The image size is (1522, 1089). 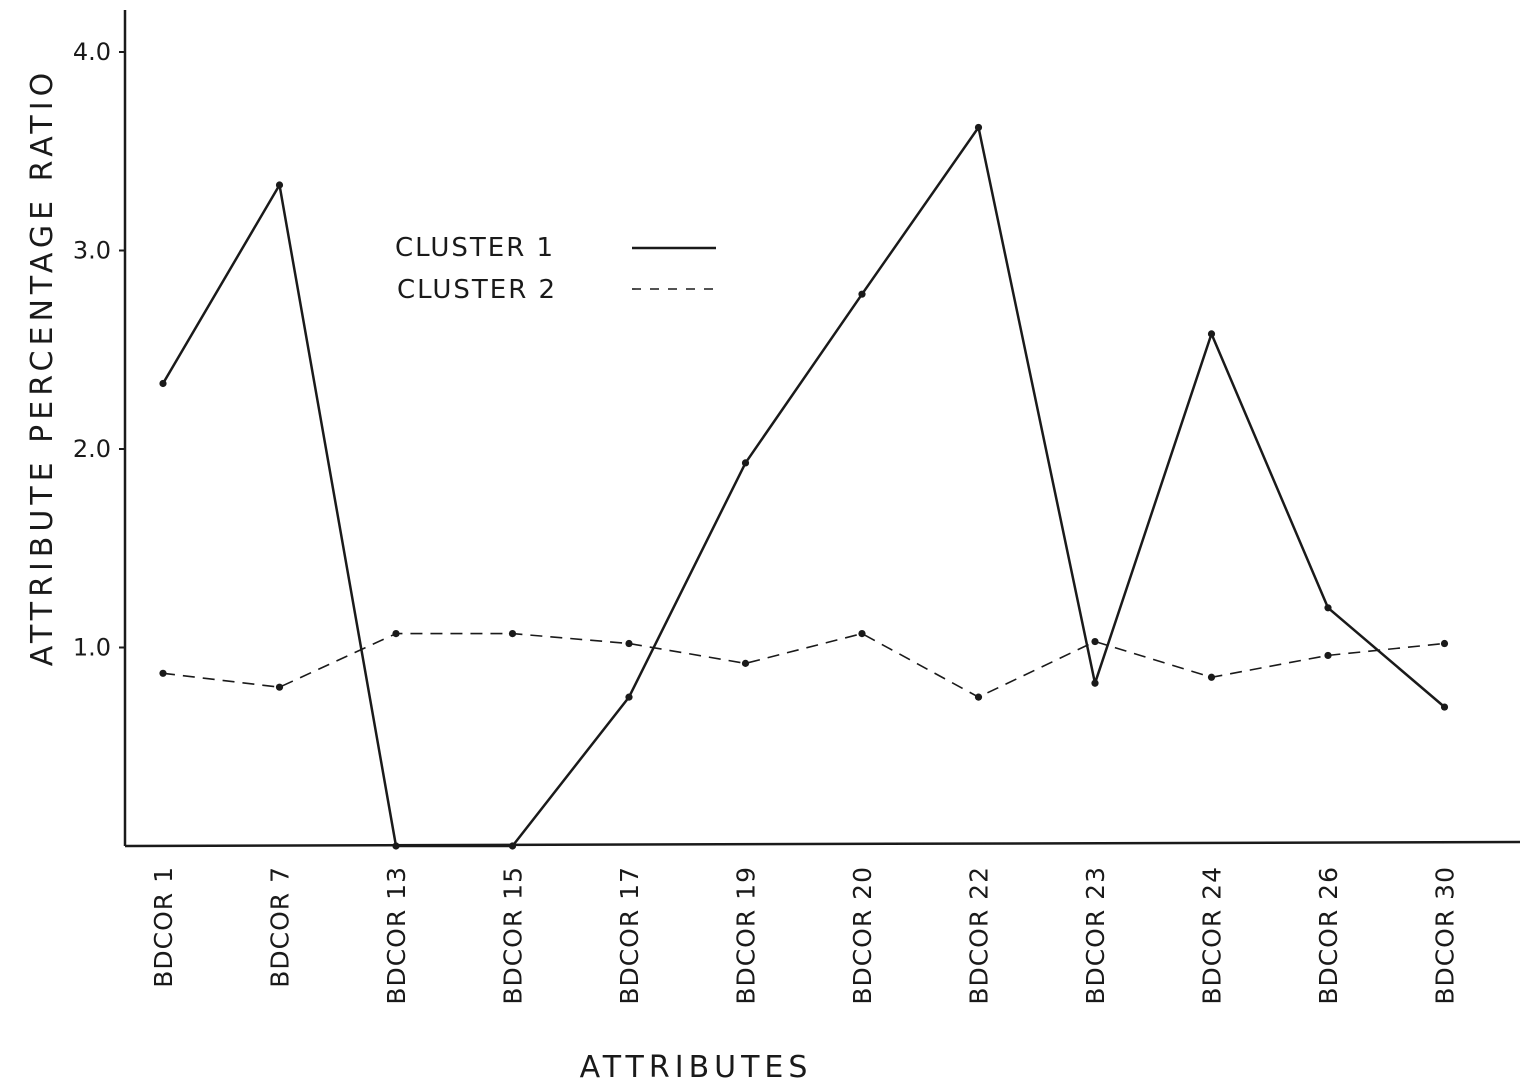 I want to click on y-axis-title: ATTRIBUTE PERCENTAGE RATIO, so click(x=42, y=367).